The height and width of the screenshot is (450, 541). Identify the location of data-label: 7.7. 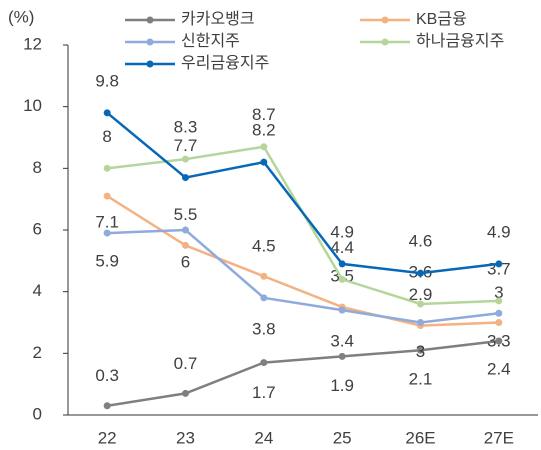
(186, 145).